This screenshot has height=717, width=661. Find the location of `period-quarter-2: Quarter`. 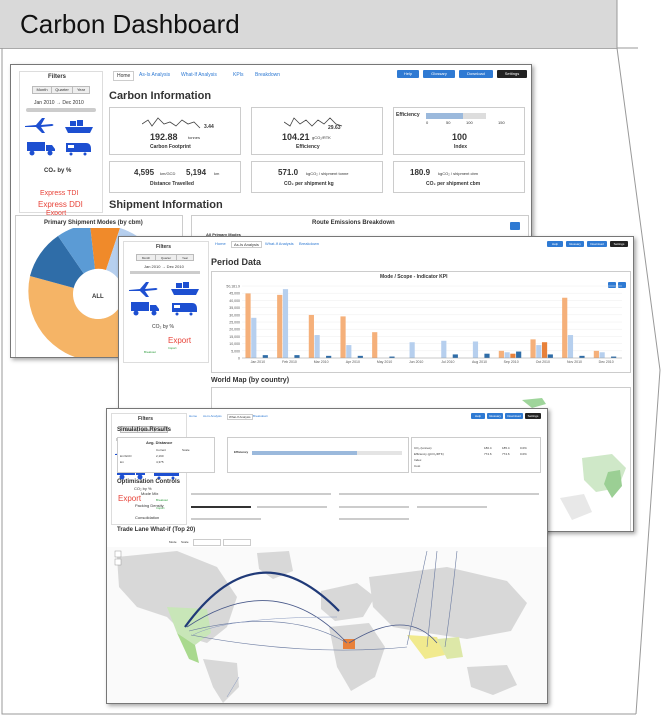

period-quarter-2: Quarter is located at coordinates (166, 257).